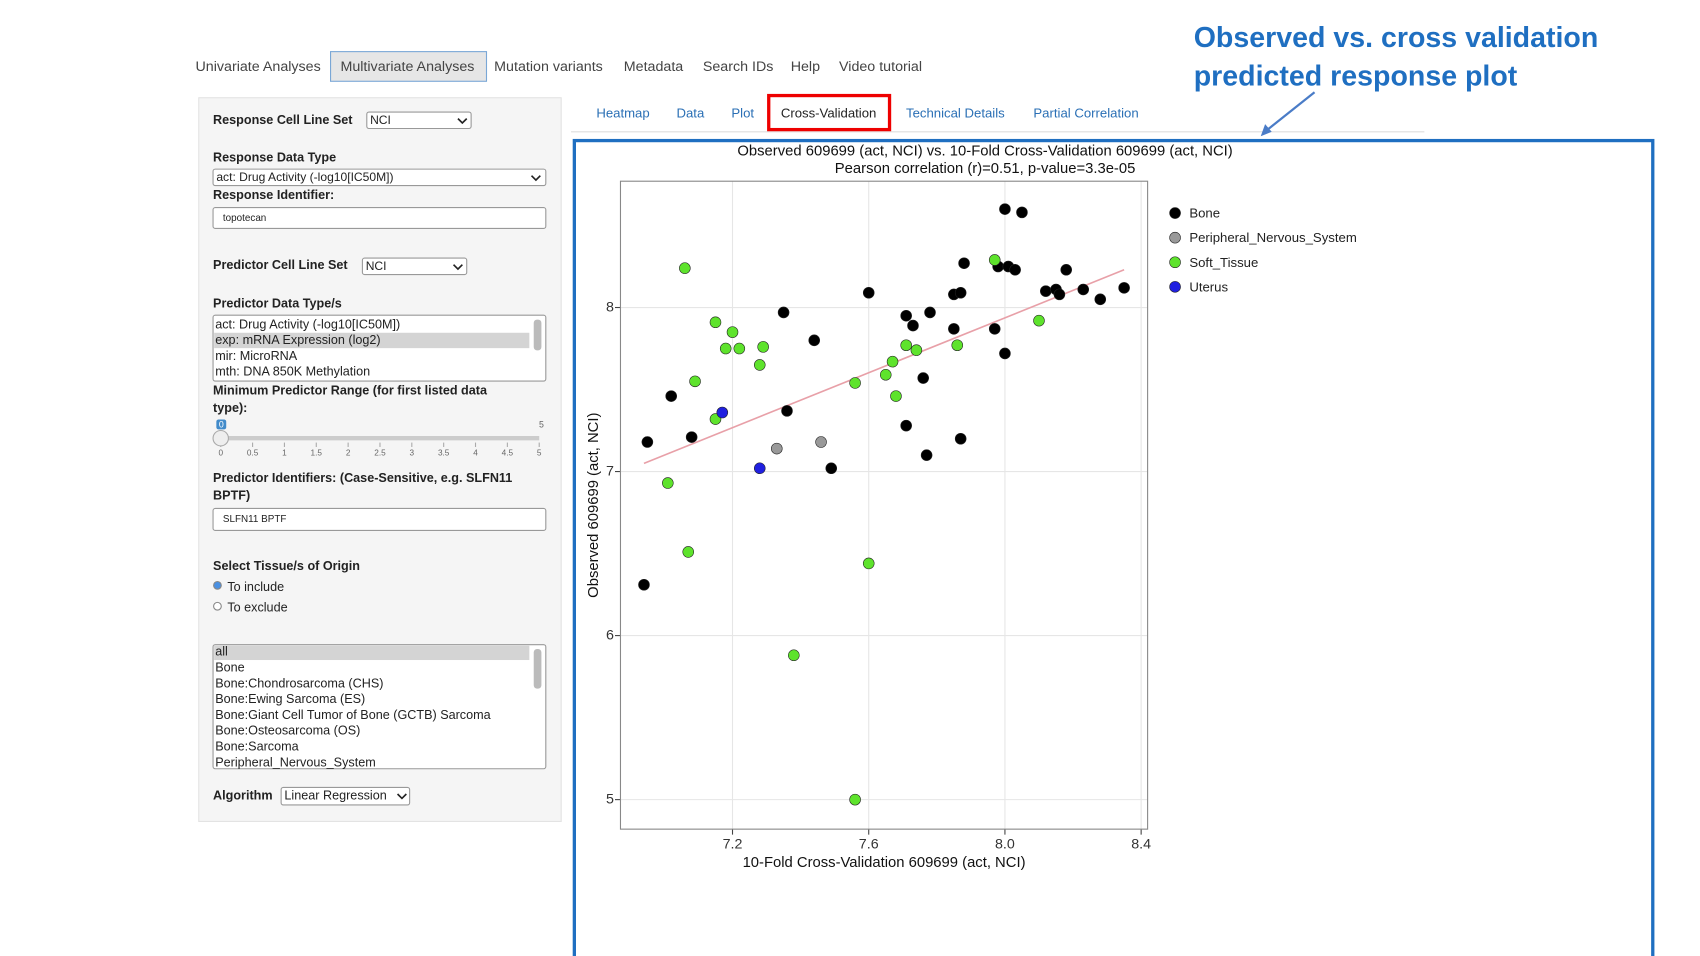 This screenshot has height=956, width=1700. What do you see at coordinates (221, 652) in the screenshot?
I see `list-option: all` at bounding box center [221, 652].